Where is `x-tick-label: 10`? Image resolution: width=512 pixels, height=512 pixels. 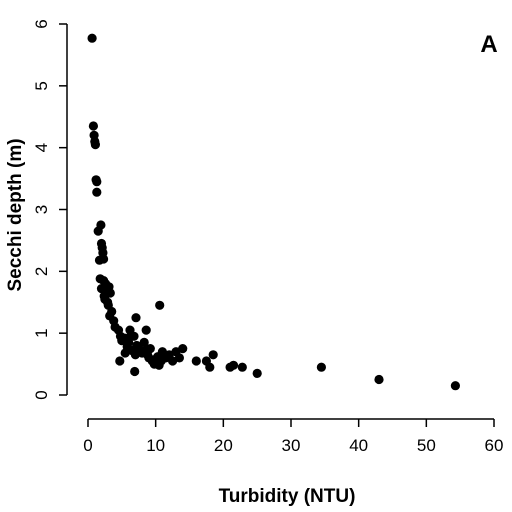 x-tick-label: 10 is located at coordinates (155, 445).